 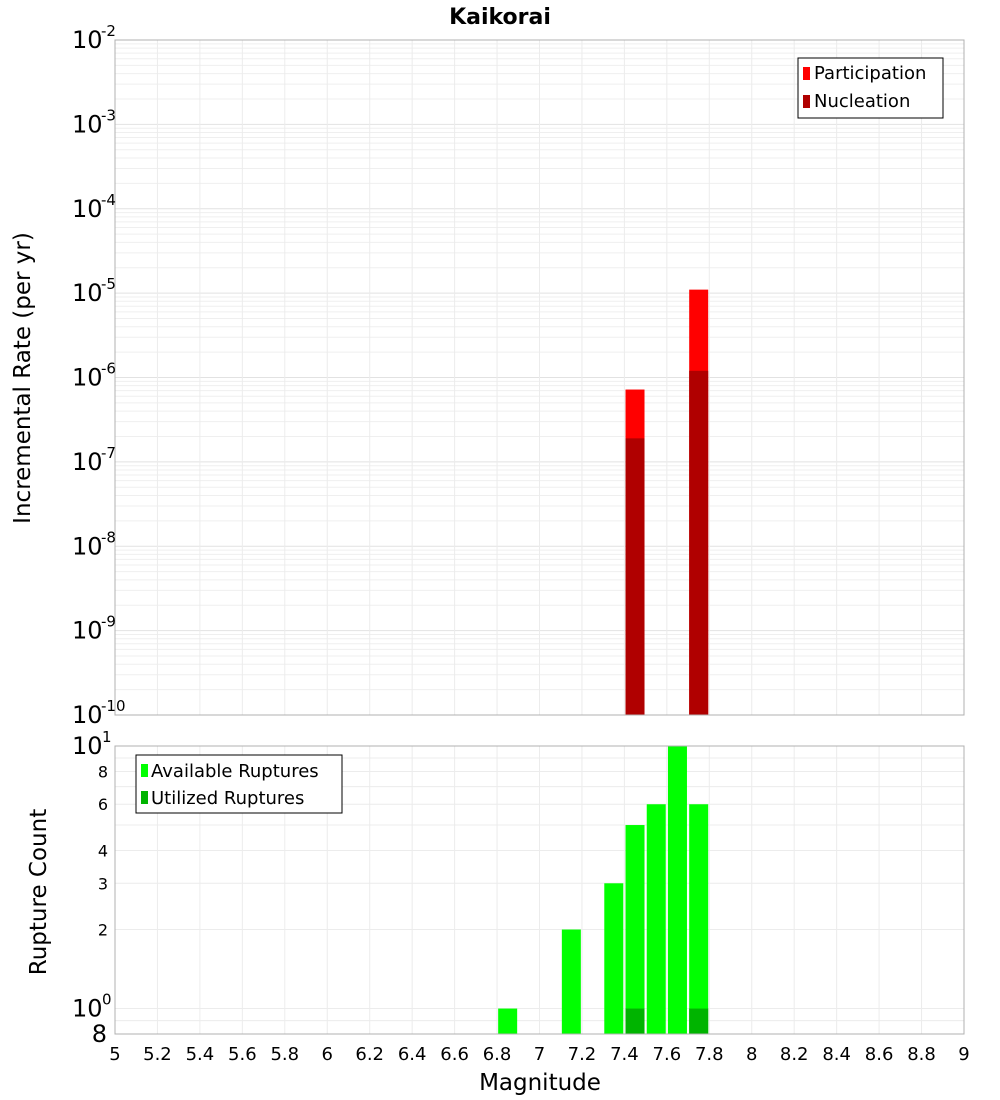 What do you see at coordinates (235, 771) in the screenshot?
I see `legend-label-available: Available Ruptures` at bounding box center [235, 771].